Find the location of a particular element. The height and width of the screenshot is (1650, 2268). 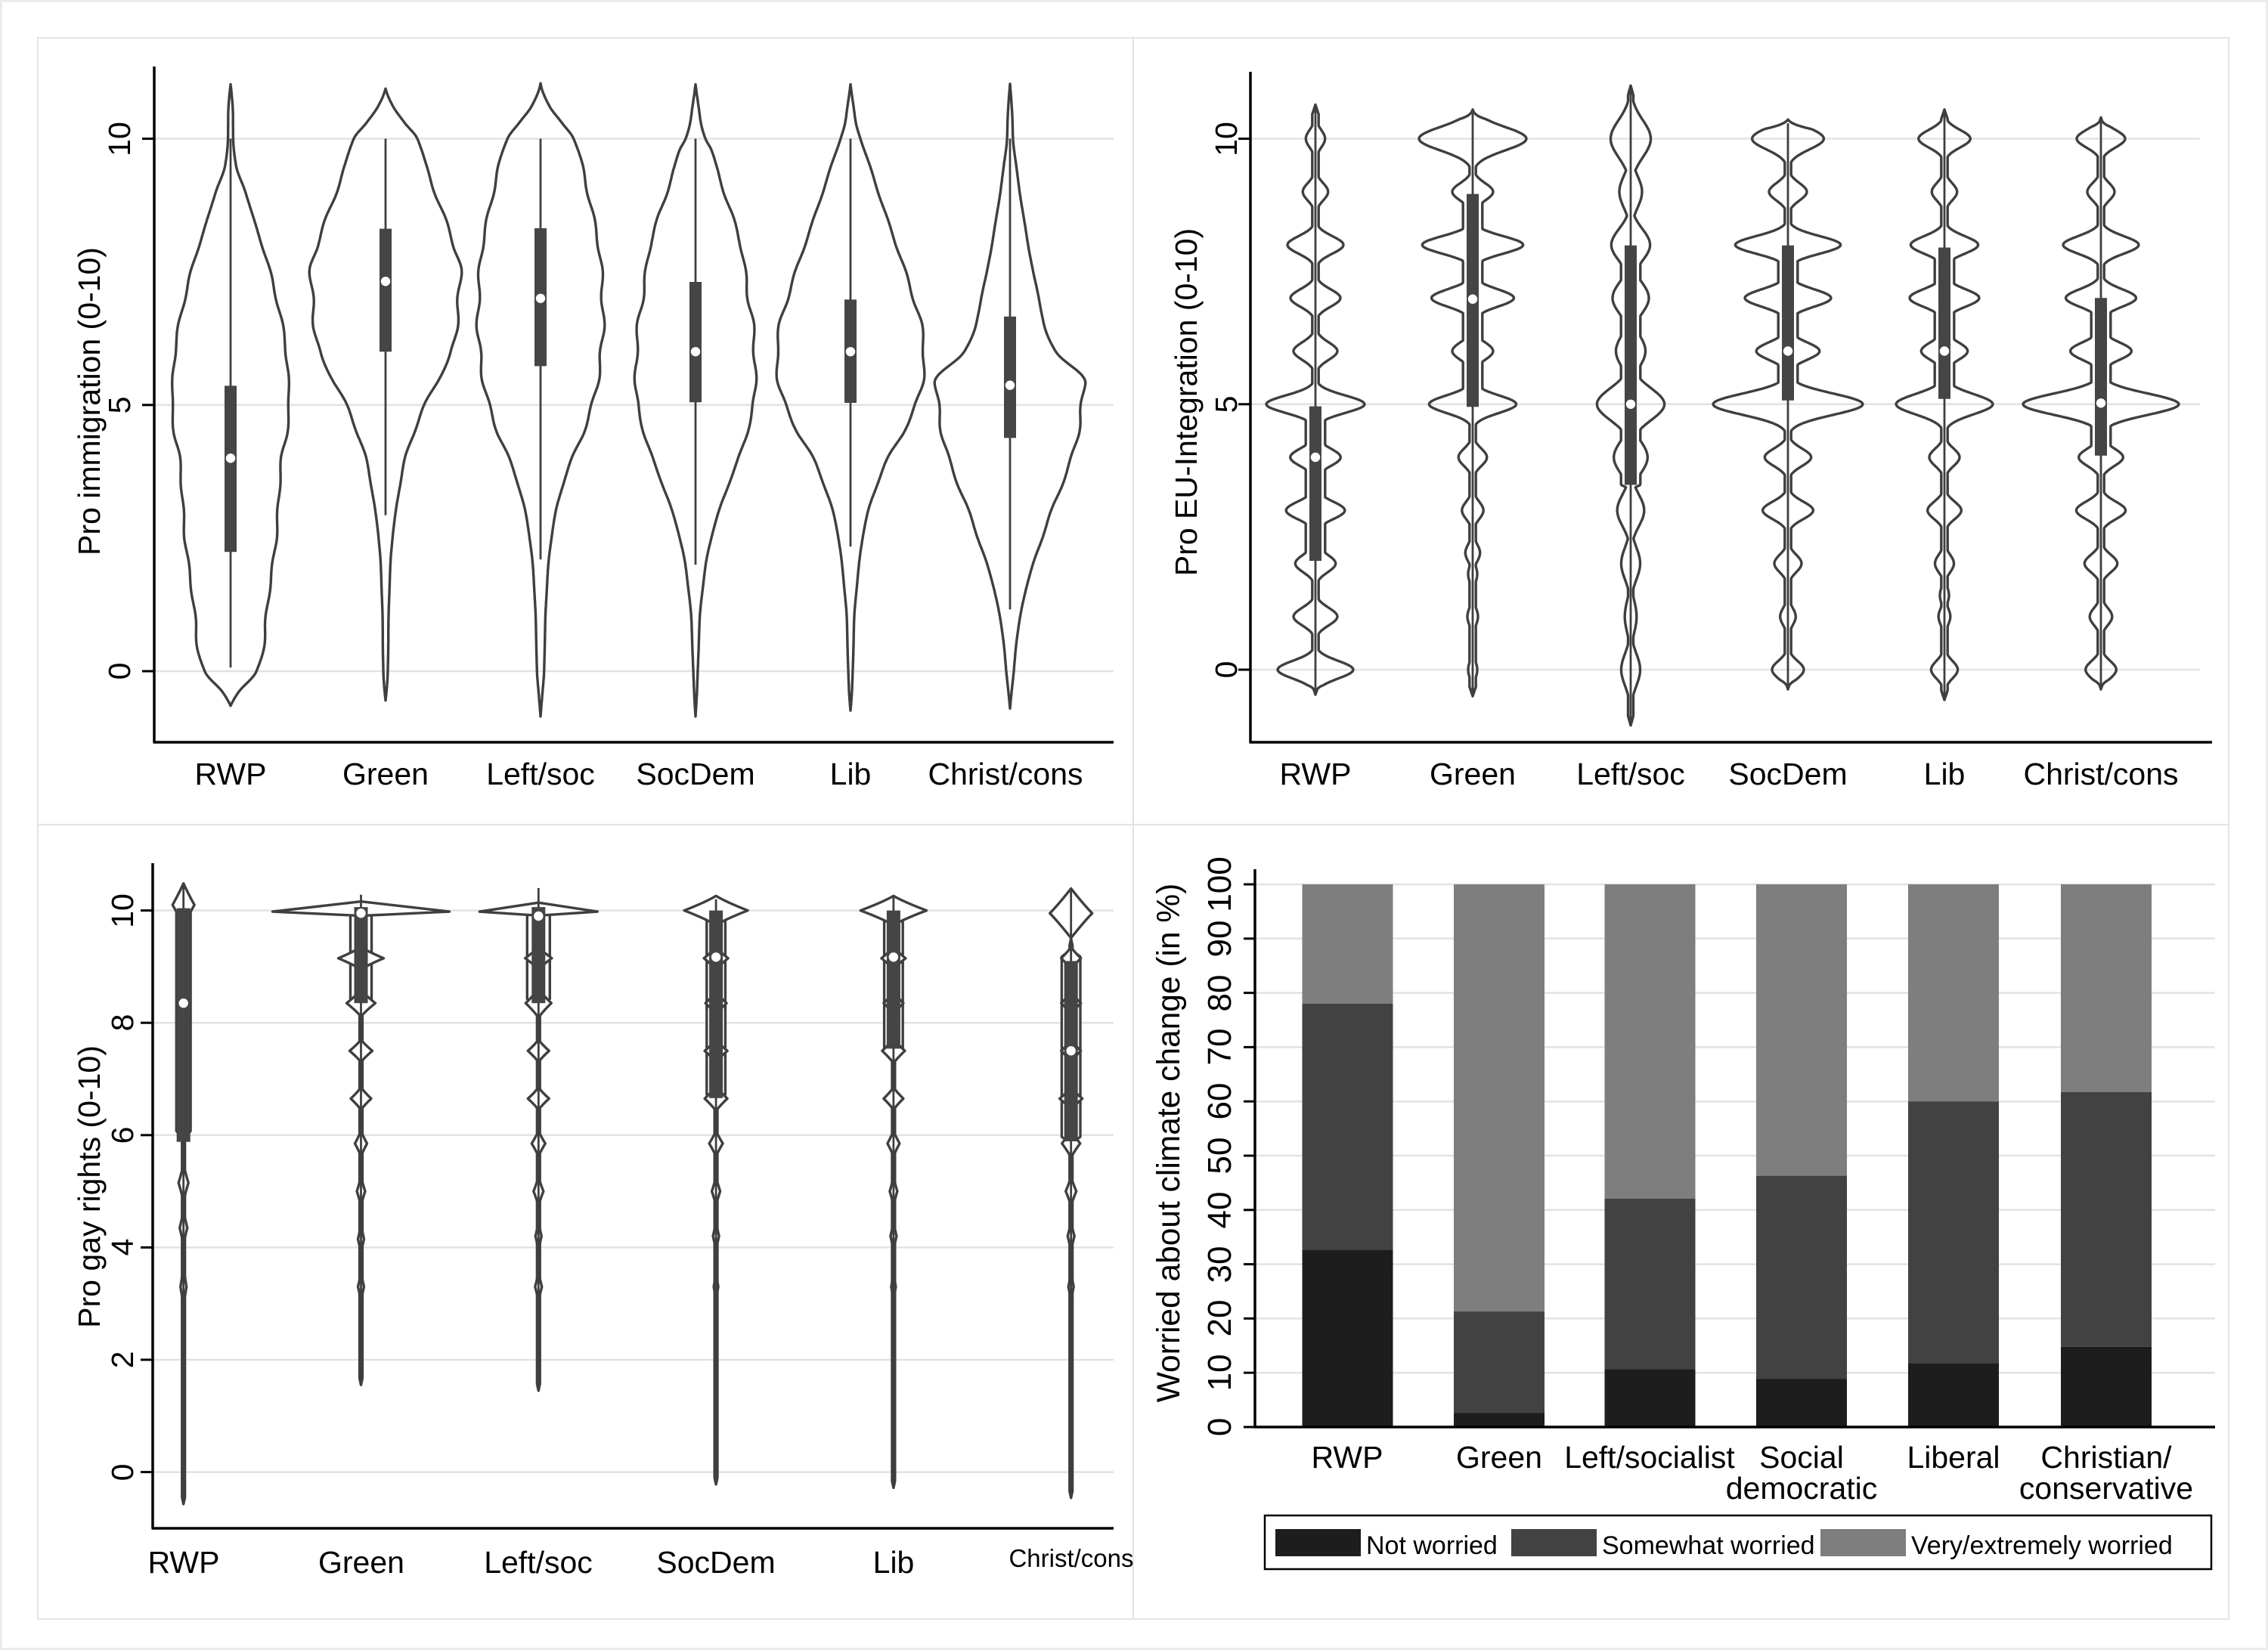

svg-text: 20 is located at coordinates (1219, 1318).